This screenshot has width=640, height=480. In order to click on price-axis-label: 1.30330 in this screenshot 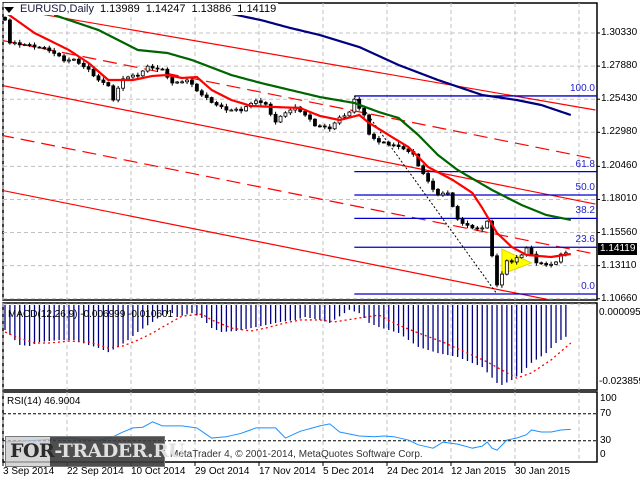, I will do `click(619, 32)`.